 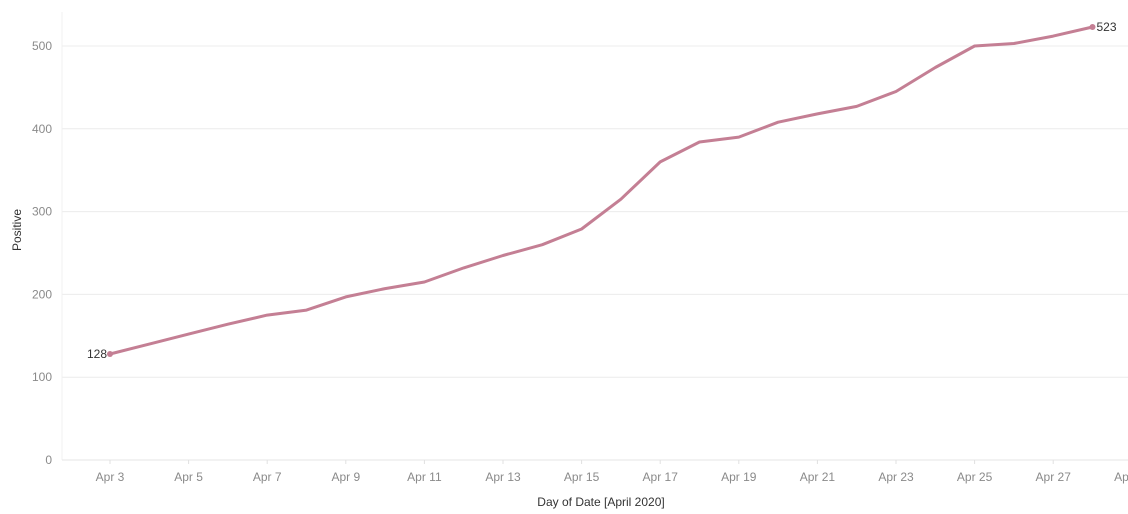 I want to click on x-axis-title: Day of Date [April 2020], so click(x=600, y=502).